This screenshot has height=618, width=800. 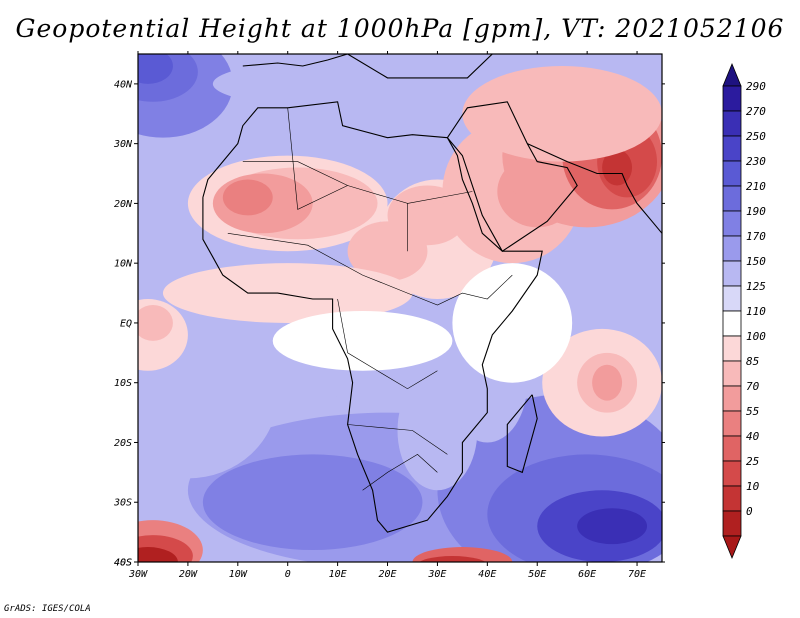 I want to click on colorbar-label: 270, so click(x=756, y=111).